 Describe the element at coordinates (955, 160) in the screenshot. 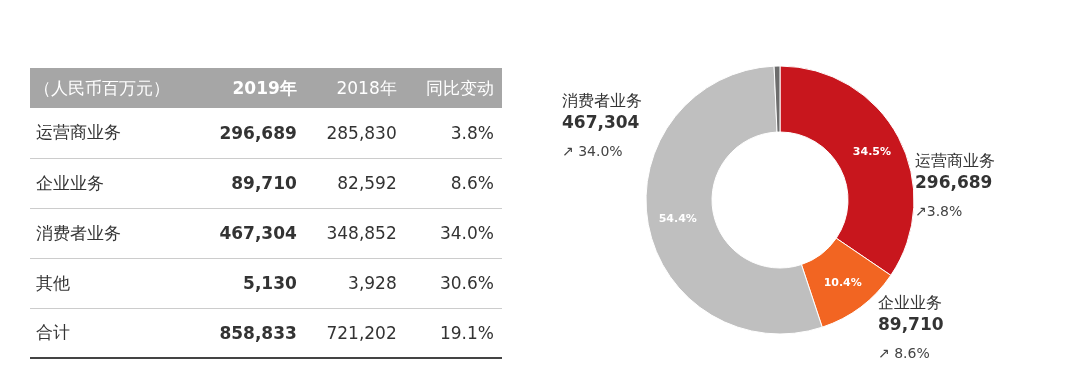

I see `slice-label: 运营商业务` at that location.